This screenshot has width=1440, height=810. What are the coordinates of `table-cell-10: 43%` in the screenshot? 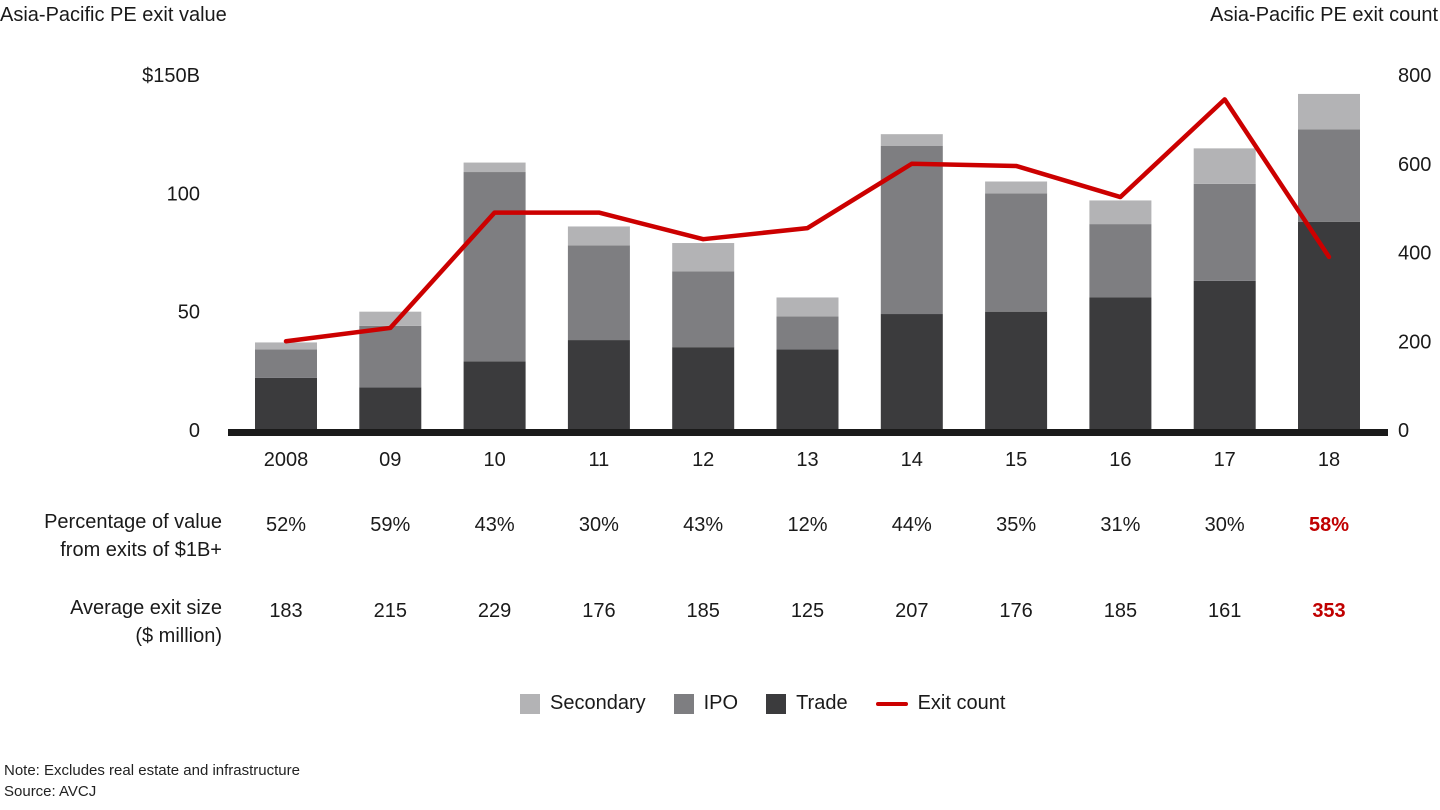 It's located at (494, 525).